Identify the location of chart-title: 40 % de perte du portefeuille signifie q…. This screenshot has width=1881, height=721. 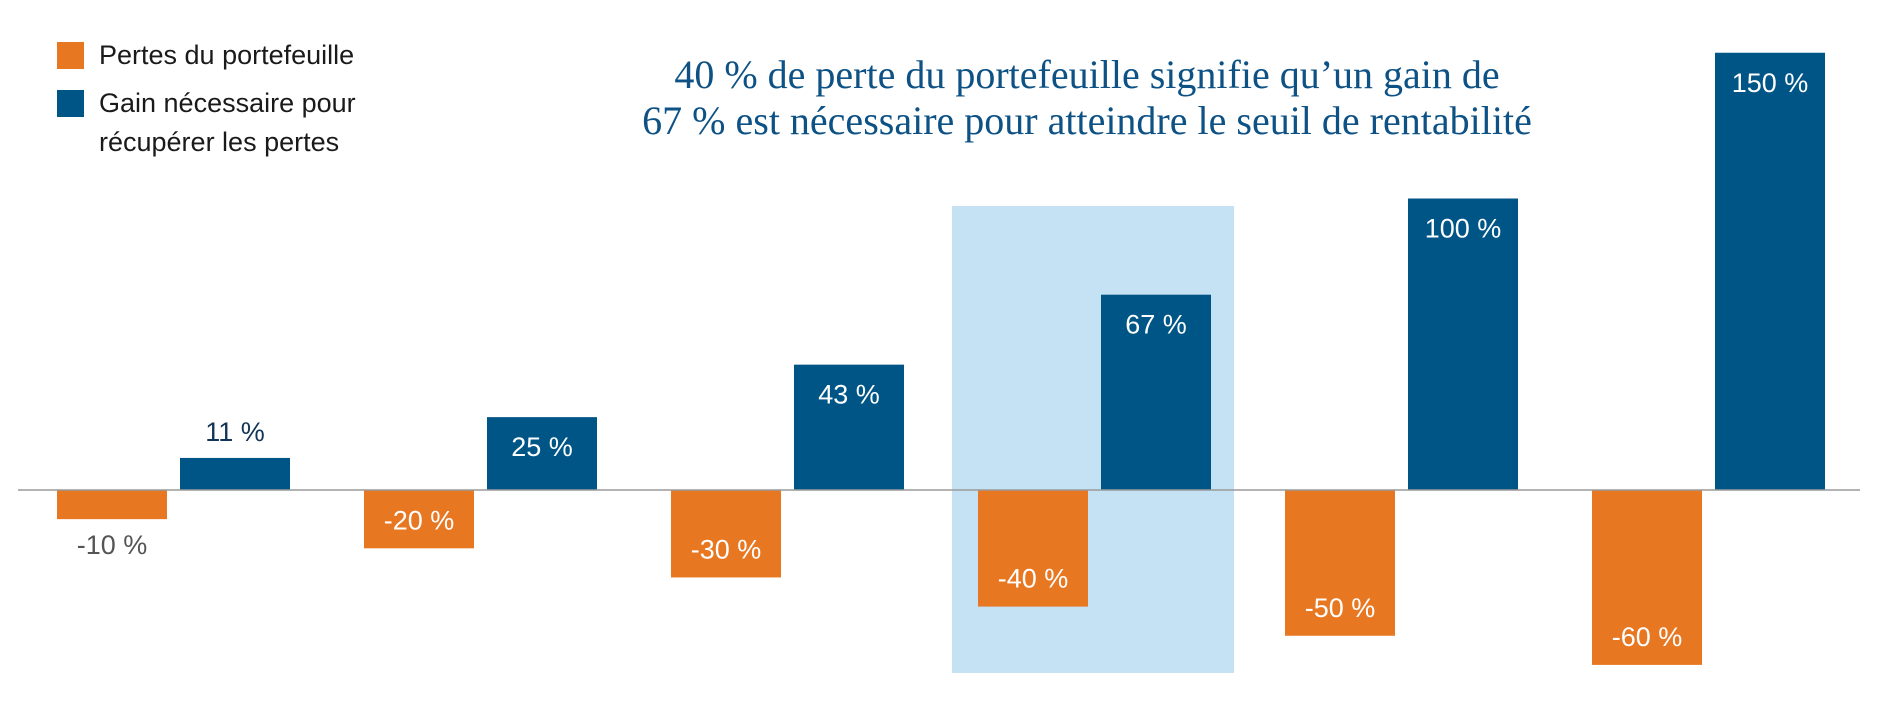
(1087, 97).